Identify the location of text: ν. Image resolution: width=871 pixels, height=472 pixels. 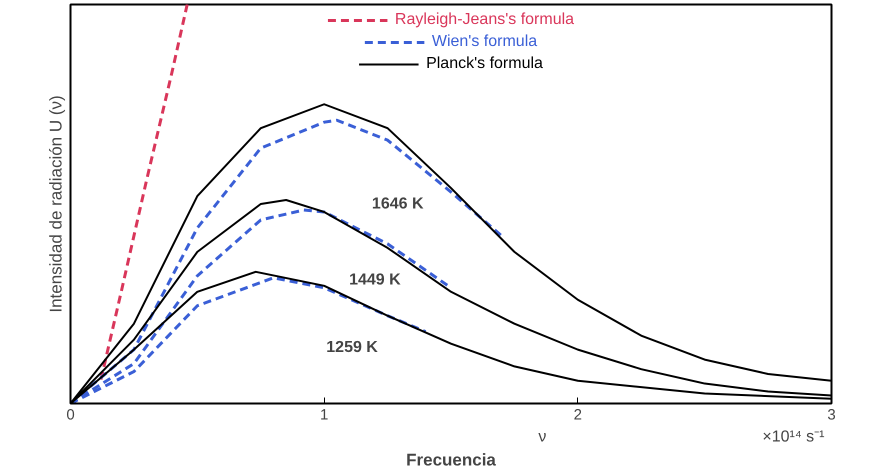
(542, 437).